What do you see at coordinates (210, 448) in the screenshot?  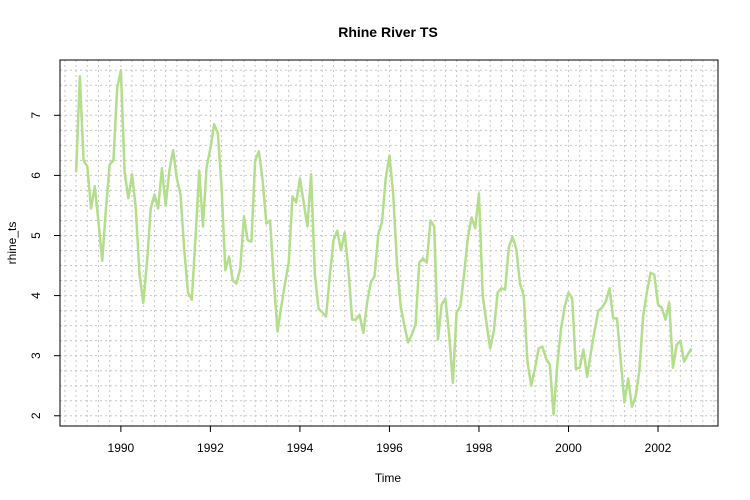 I see `x-tick-label: 1992` at bounding box center [210, 448].